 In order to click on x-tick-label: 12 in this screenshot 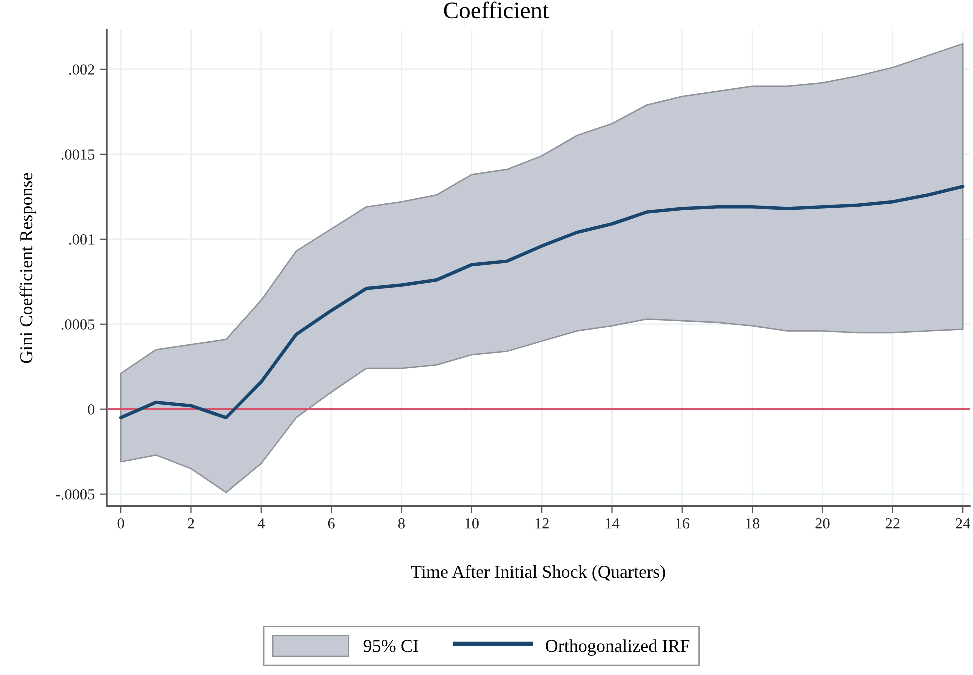, I will do `click(542, 523)`.